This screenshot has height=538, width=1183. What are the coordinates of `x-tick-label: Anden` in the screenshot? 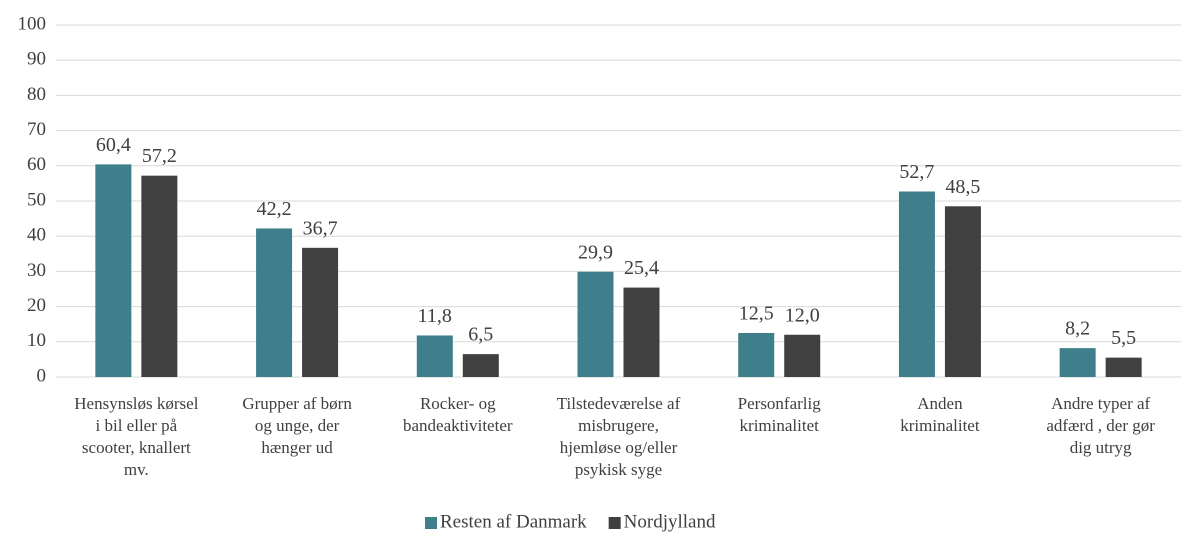 It's located at (940, 403).